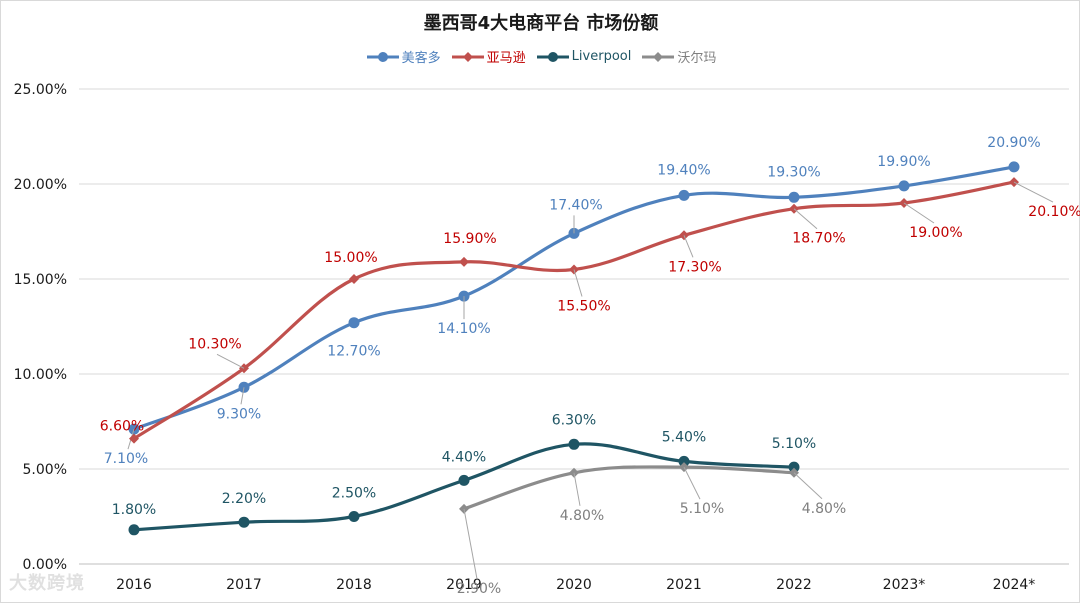  I want to click on watermark: 大数跨境, so click(47, 583).